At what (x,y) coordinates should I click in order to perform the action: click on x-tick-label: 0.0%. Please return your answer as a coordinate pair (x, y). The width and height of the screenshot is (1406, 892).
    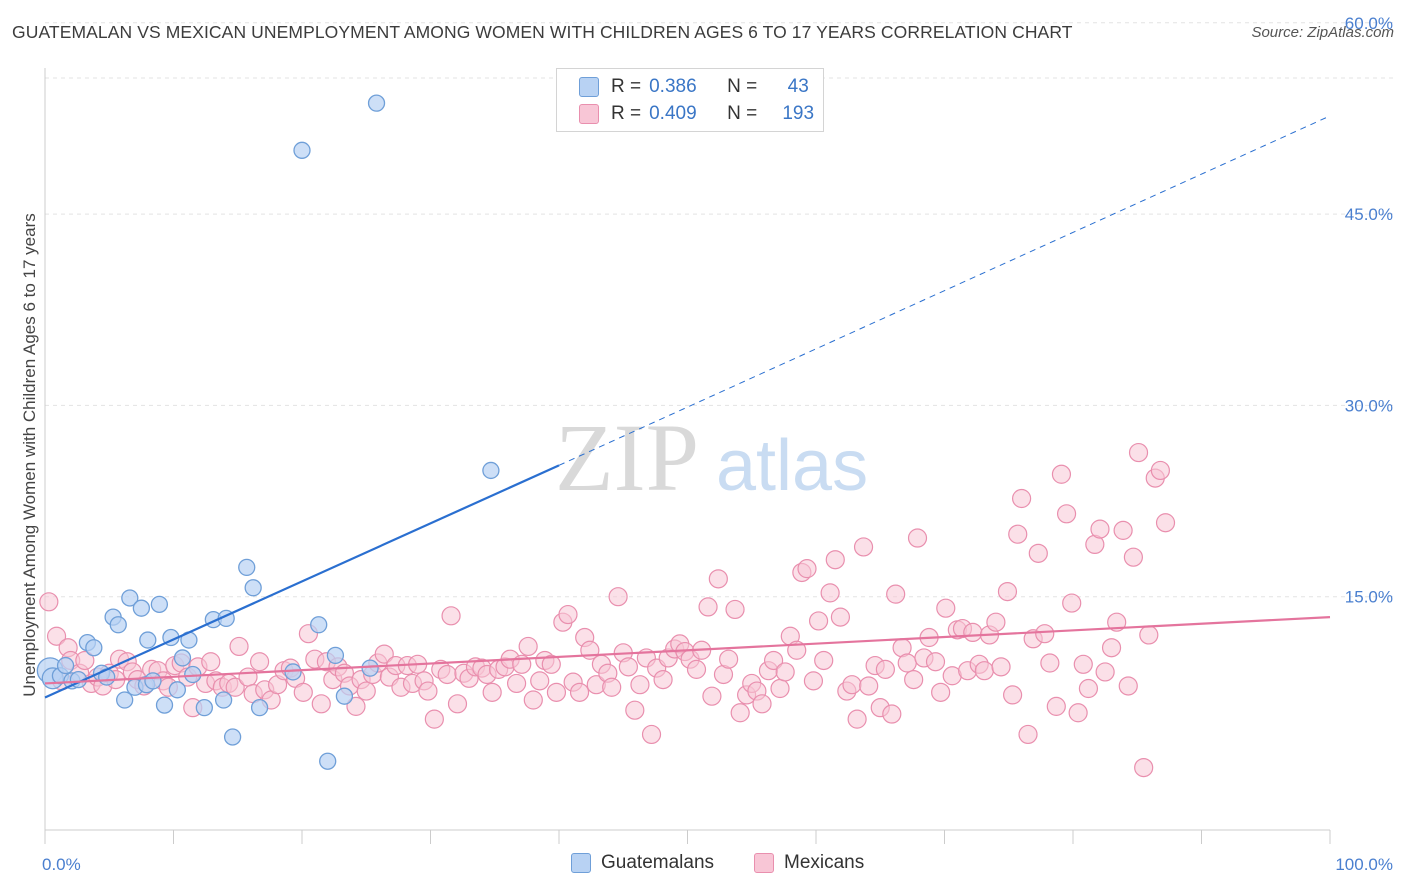
    Looking at the image, I should click on (61, 864).